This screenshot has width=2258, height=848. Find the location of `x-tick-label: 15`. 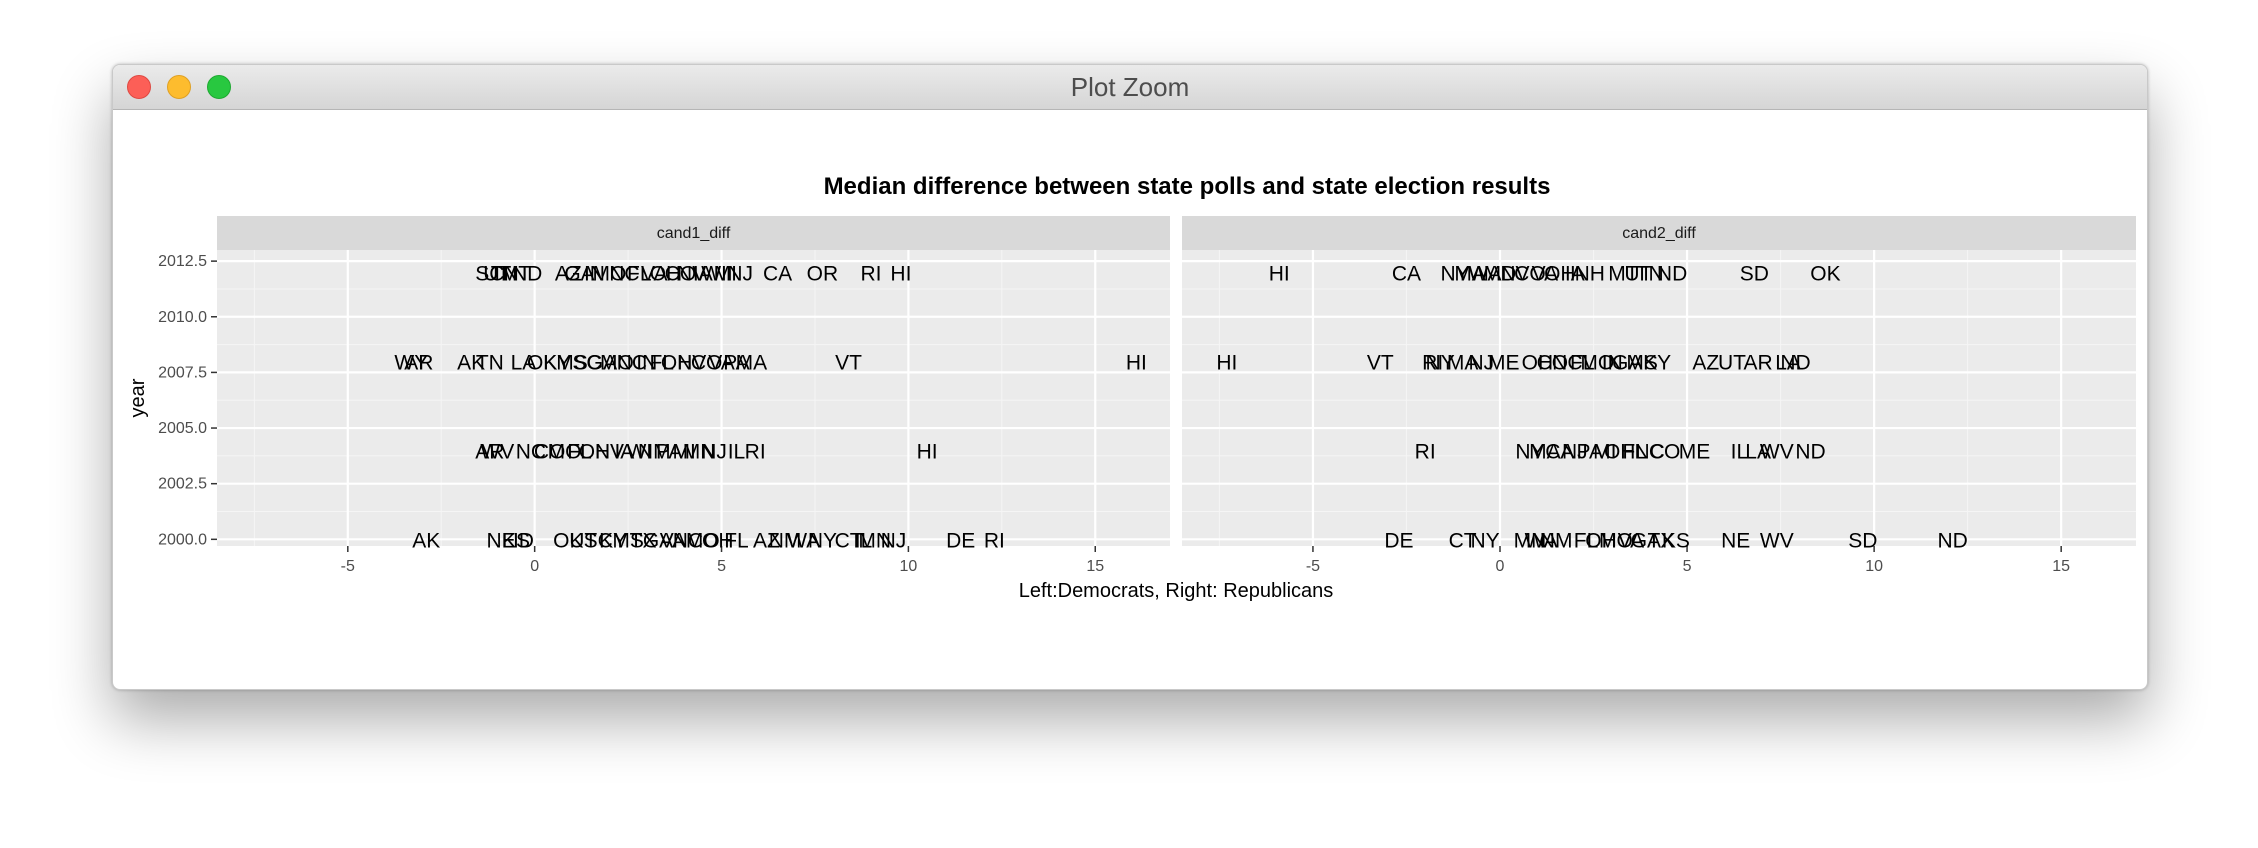

x-tick-label: 15 is located at coordinates (1095, 566).